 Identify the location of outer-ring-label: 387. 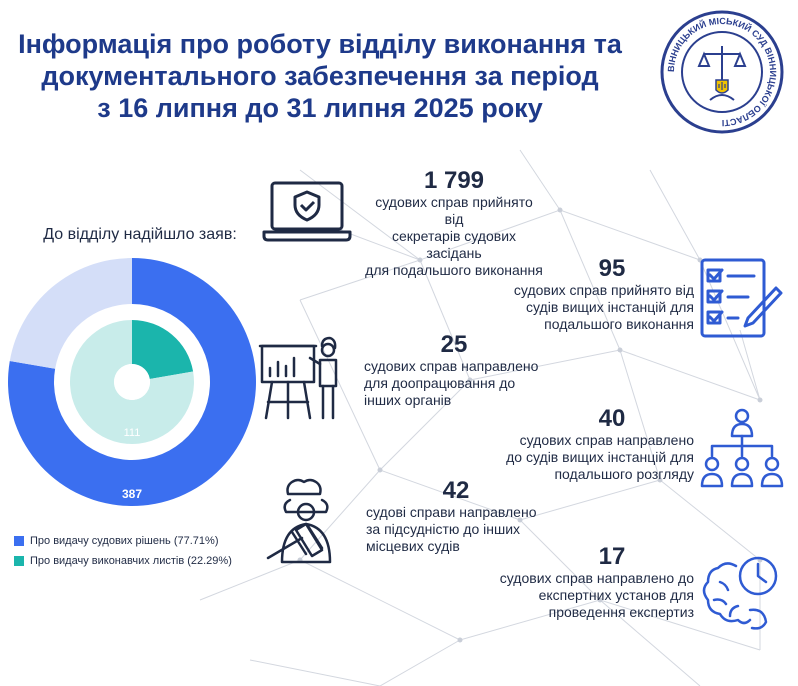
(132, 494).